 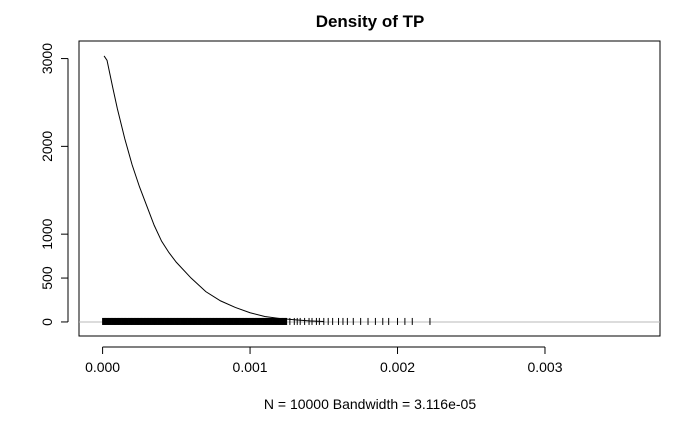 I want to click on y-tick-label: 500, so click(x=47, y=278).